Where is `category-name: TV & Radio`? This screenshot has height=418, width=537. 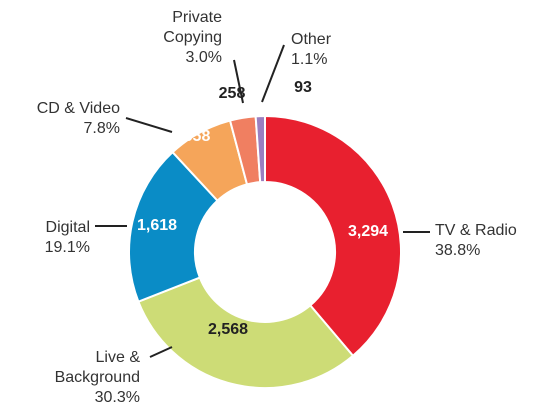
category-name: TV & Radio is located at coordinates (476, 230).